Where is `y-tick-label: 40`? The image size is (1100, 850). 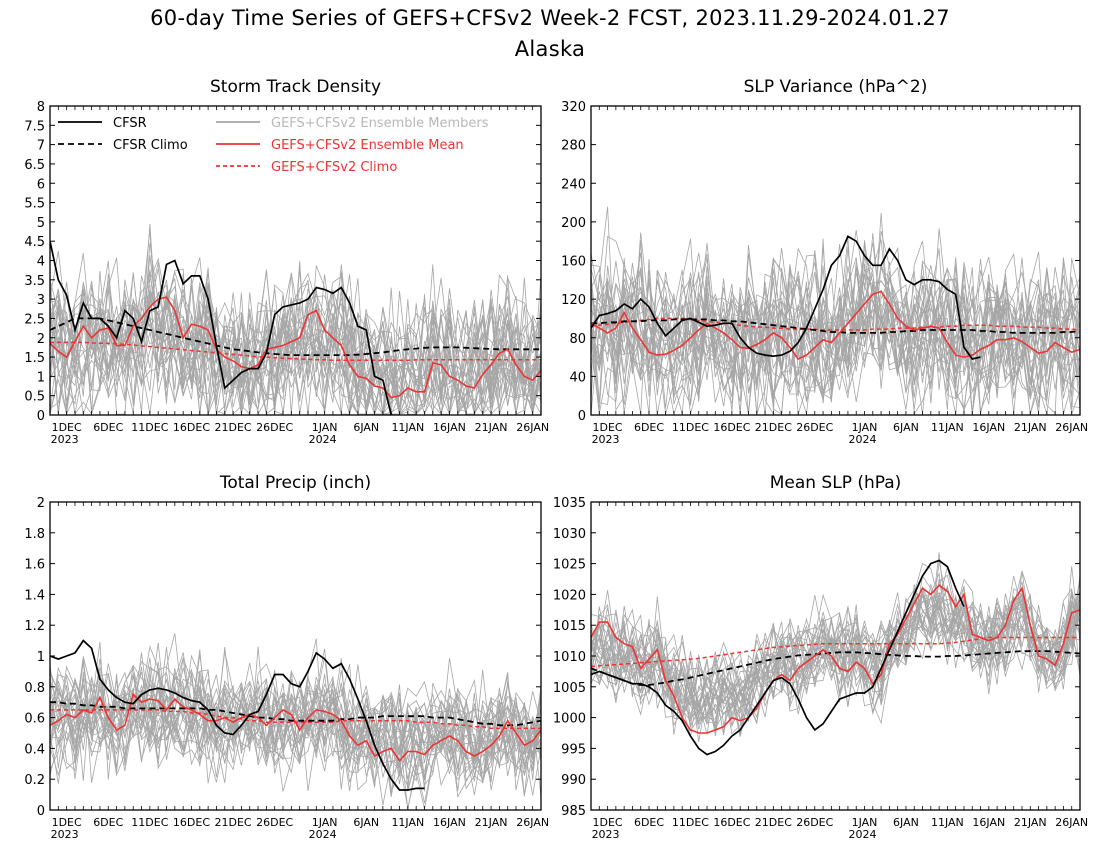 y-tick-label: 40 is located at coordinates (577, 377).